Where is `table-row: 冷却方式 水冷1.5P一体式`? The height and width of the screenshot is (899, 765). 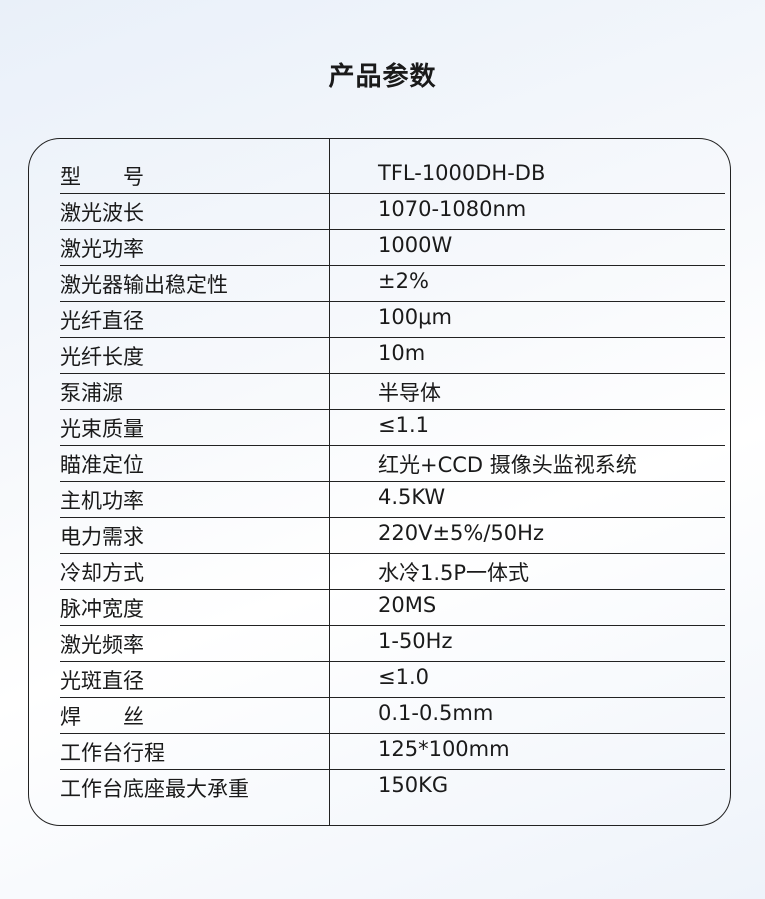
table-row: 冷却方式 水冷1.5P一体式 is located at coordinates (392, 572).